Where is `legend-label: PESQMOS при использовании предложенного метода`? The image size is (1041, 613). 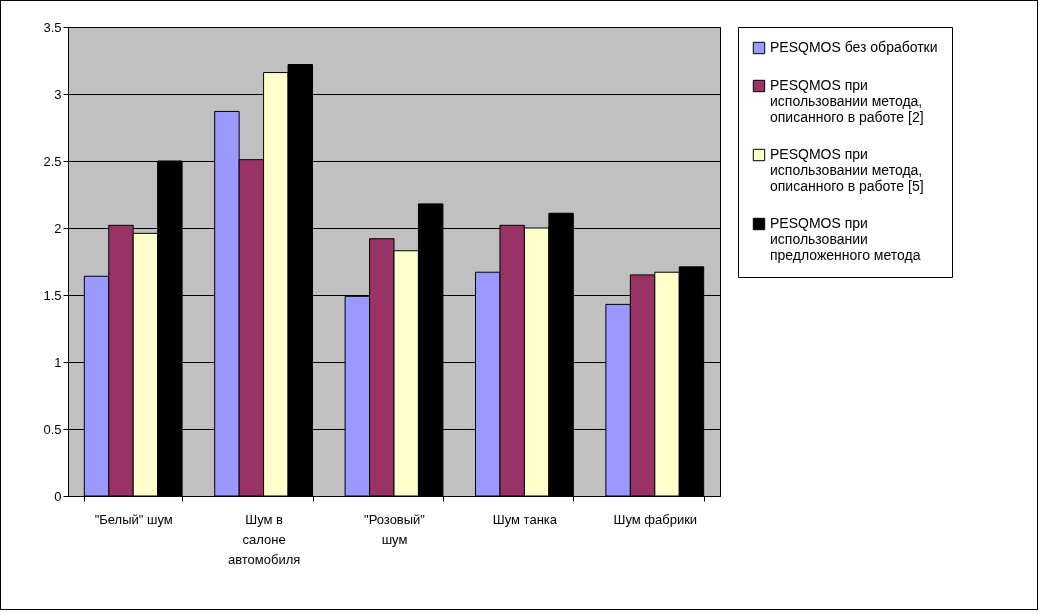
legend-label: PESQMOS при использовании предложенного метода is located at coordinates (845, 239).